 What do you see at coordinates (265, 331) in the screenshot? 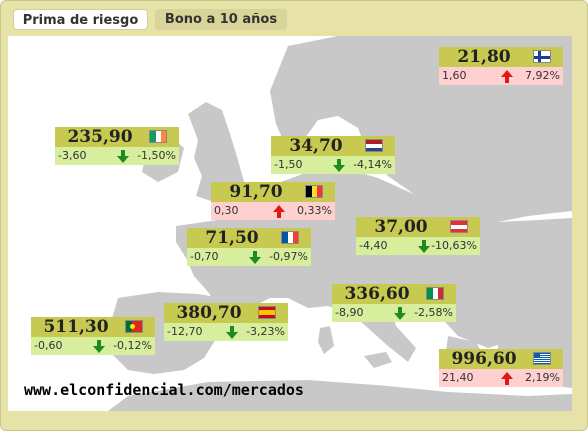
I see `change-percent: -3,23%` at bounding box center [265, 331].